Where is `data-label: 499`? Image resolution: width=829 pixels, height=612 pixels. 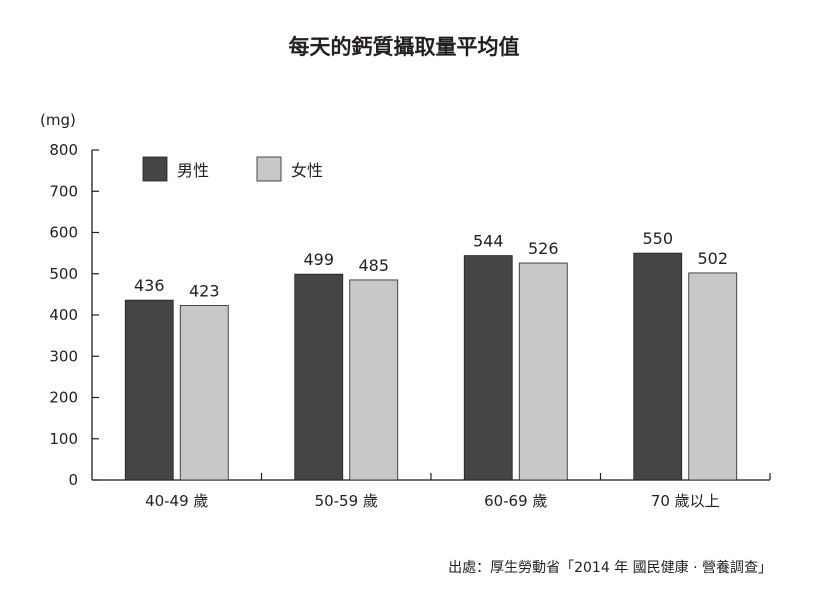 data-label: 499 is located at coordinates (318, 259).